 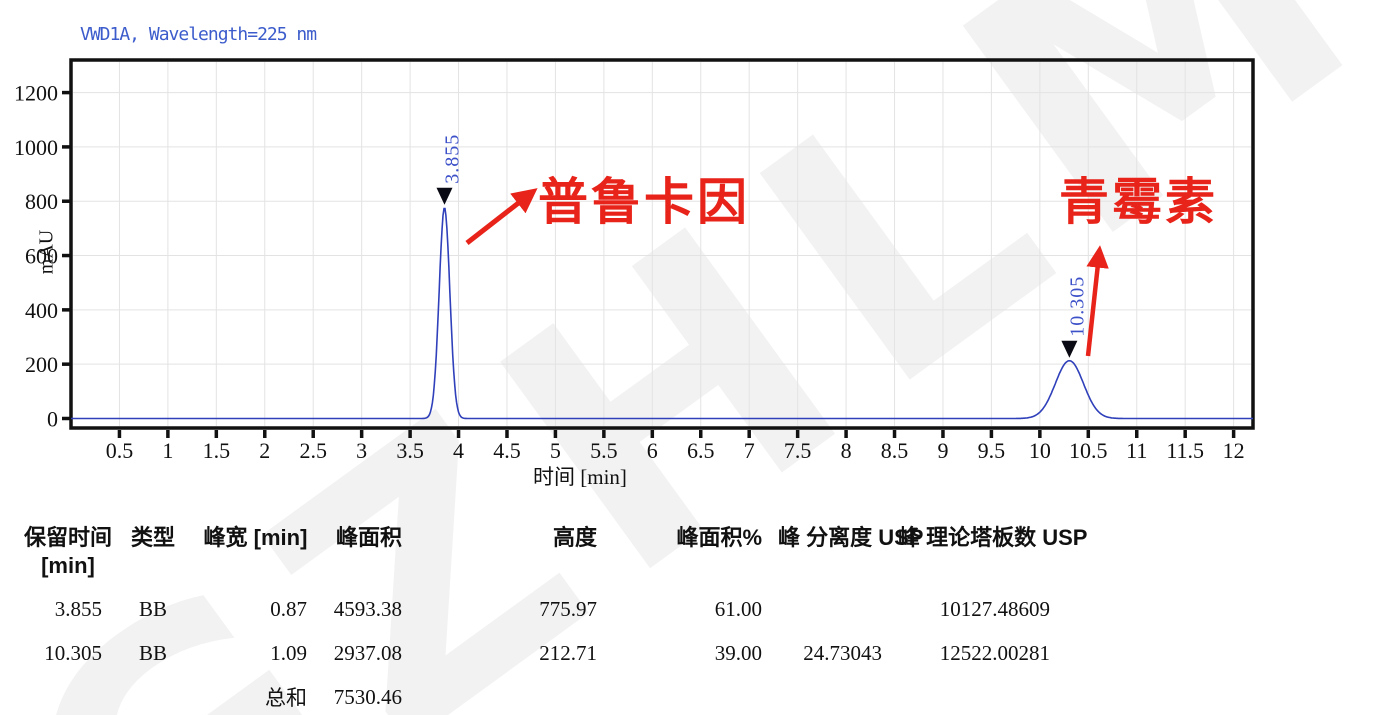 I want to click on x-tick-label: 3.5, so click(x=410, y=450).